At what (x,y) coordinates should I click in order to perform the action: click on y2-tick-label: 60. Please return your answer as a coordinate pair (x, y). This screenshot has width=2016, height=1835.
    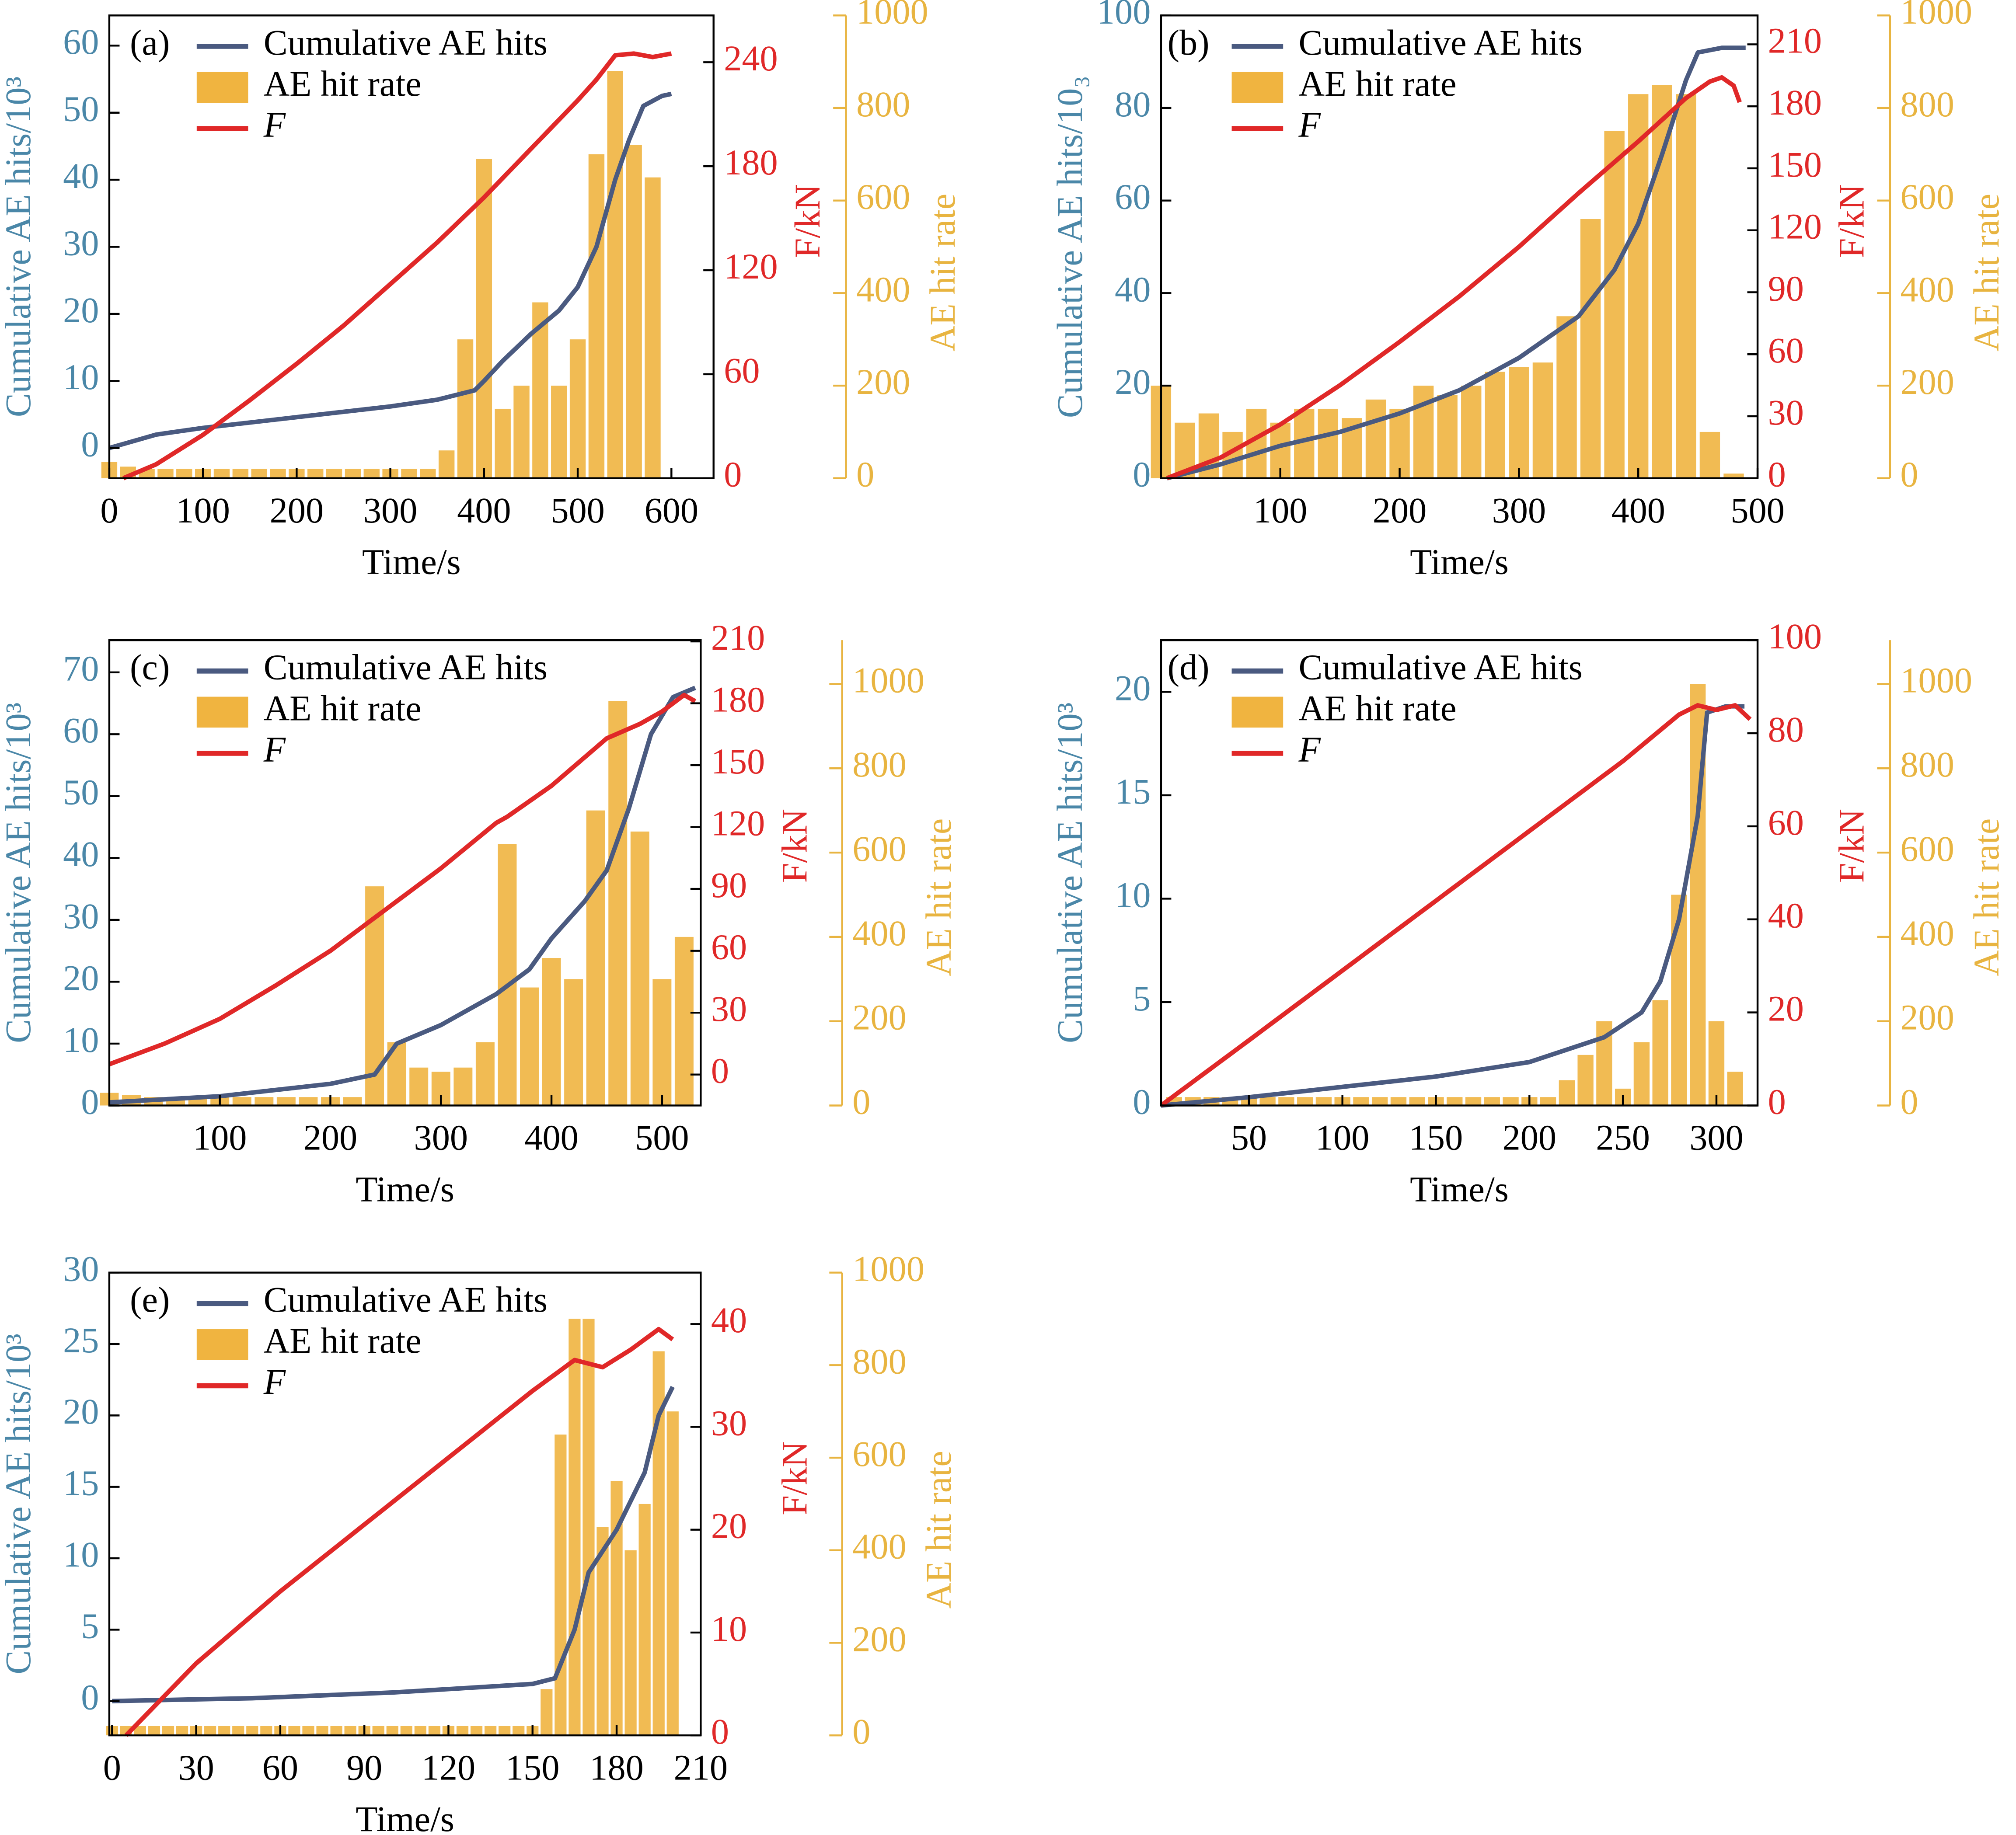
    Looking at the image, I should click on (1786, 823).